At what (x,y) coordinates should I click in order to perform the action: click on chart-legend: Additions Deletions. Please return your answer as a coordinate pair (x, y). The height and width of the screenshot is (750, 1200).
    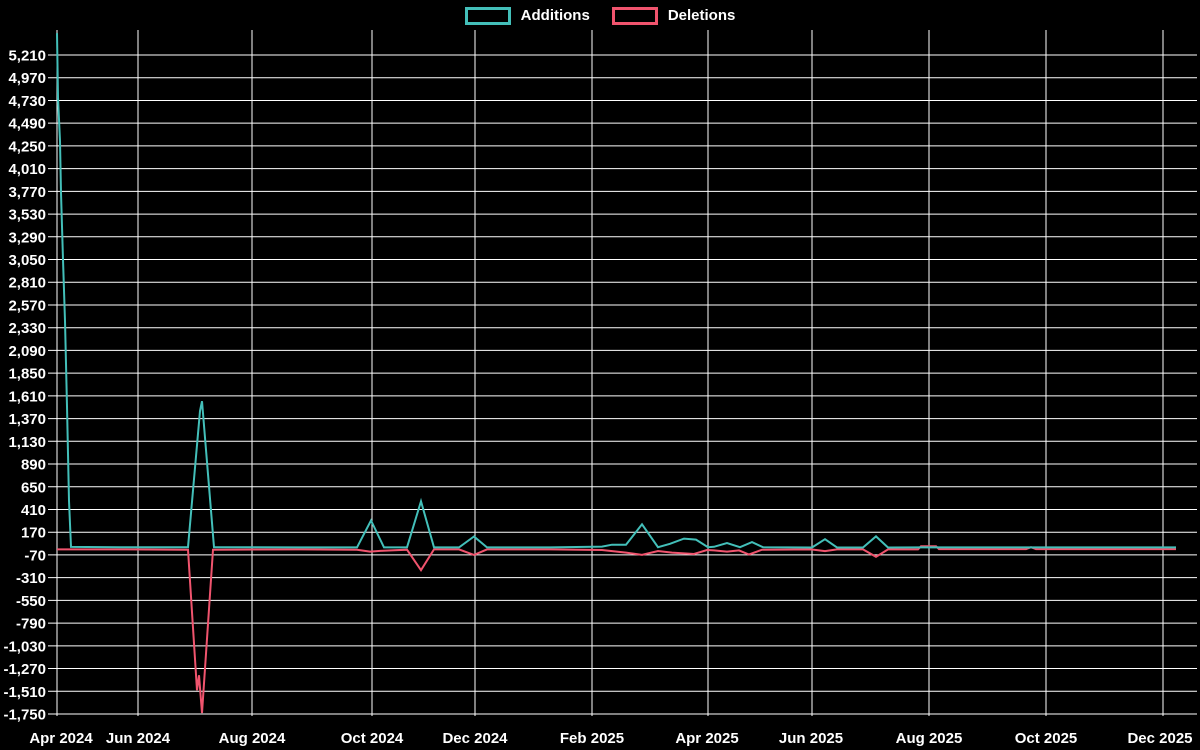
    Looking at the image, I should click on (600, 16).